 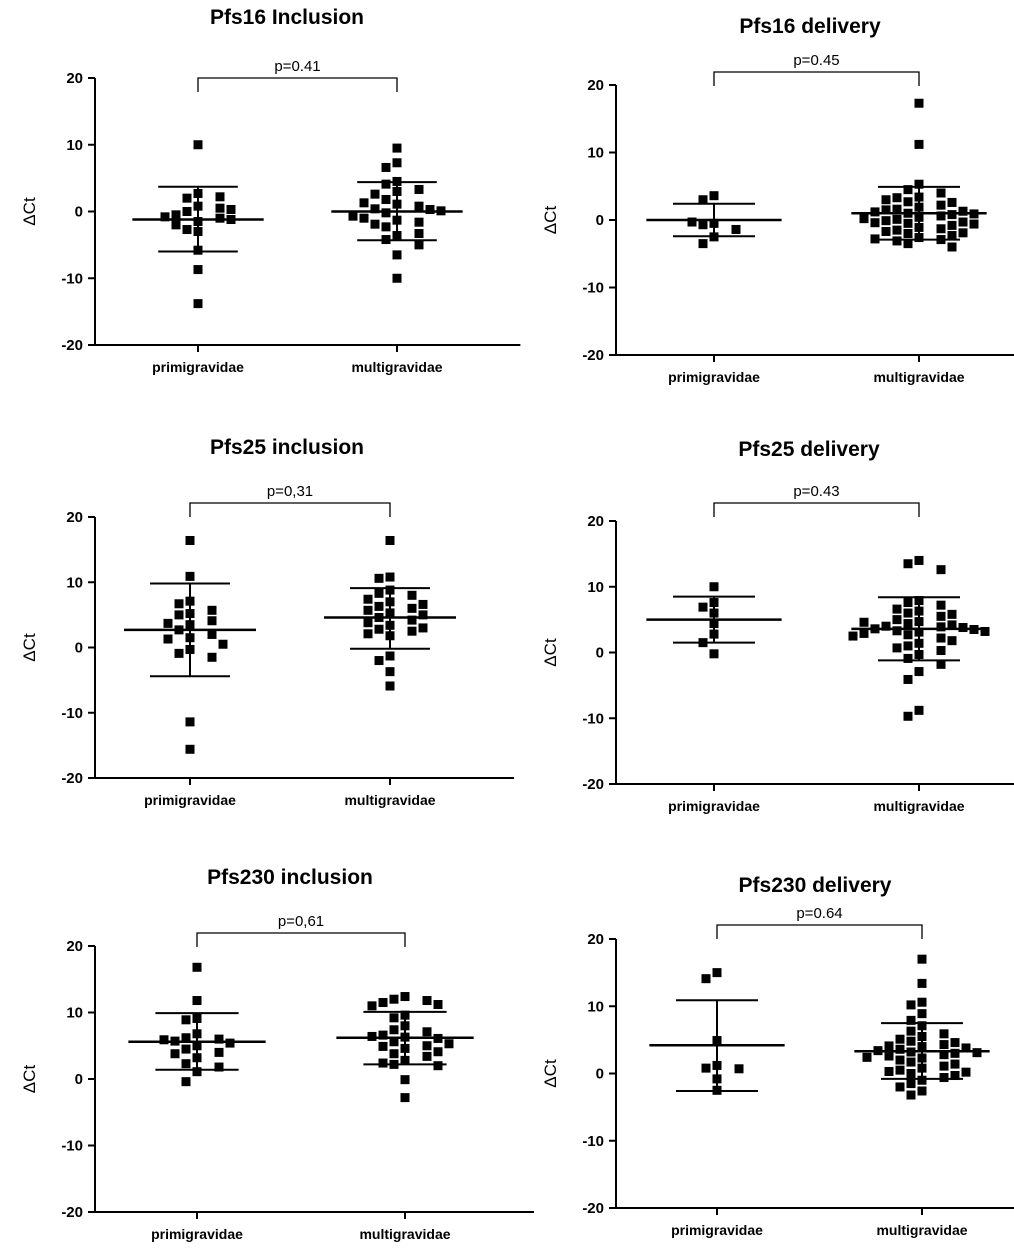 I want to click on chart-title: Pfs16 Inclusion, so click(x=287, y=17).